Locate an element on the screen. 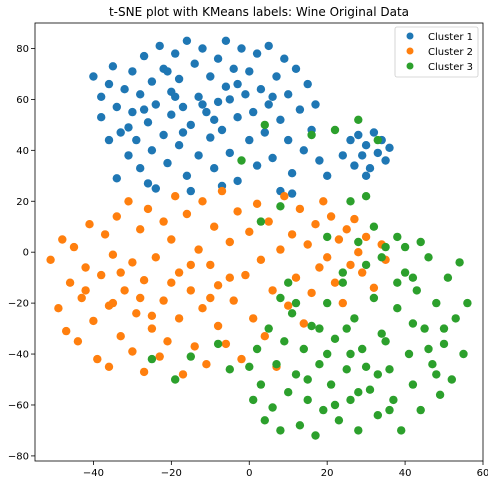  x-axis: −40 −20 0 20 40 60 is located at coordinates (285, 470).